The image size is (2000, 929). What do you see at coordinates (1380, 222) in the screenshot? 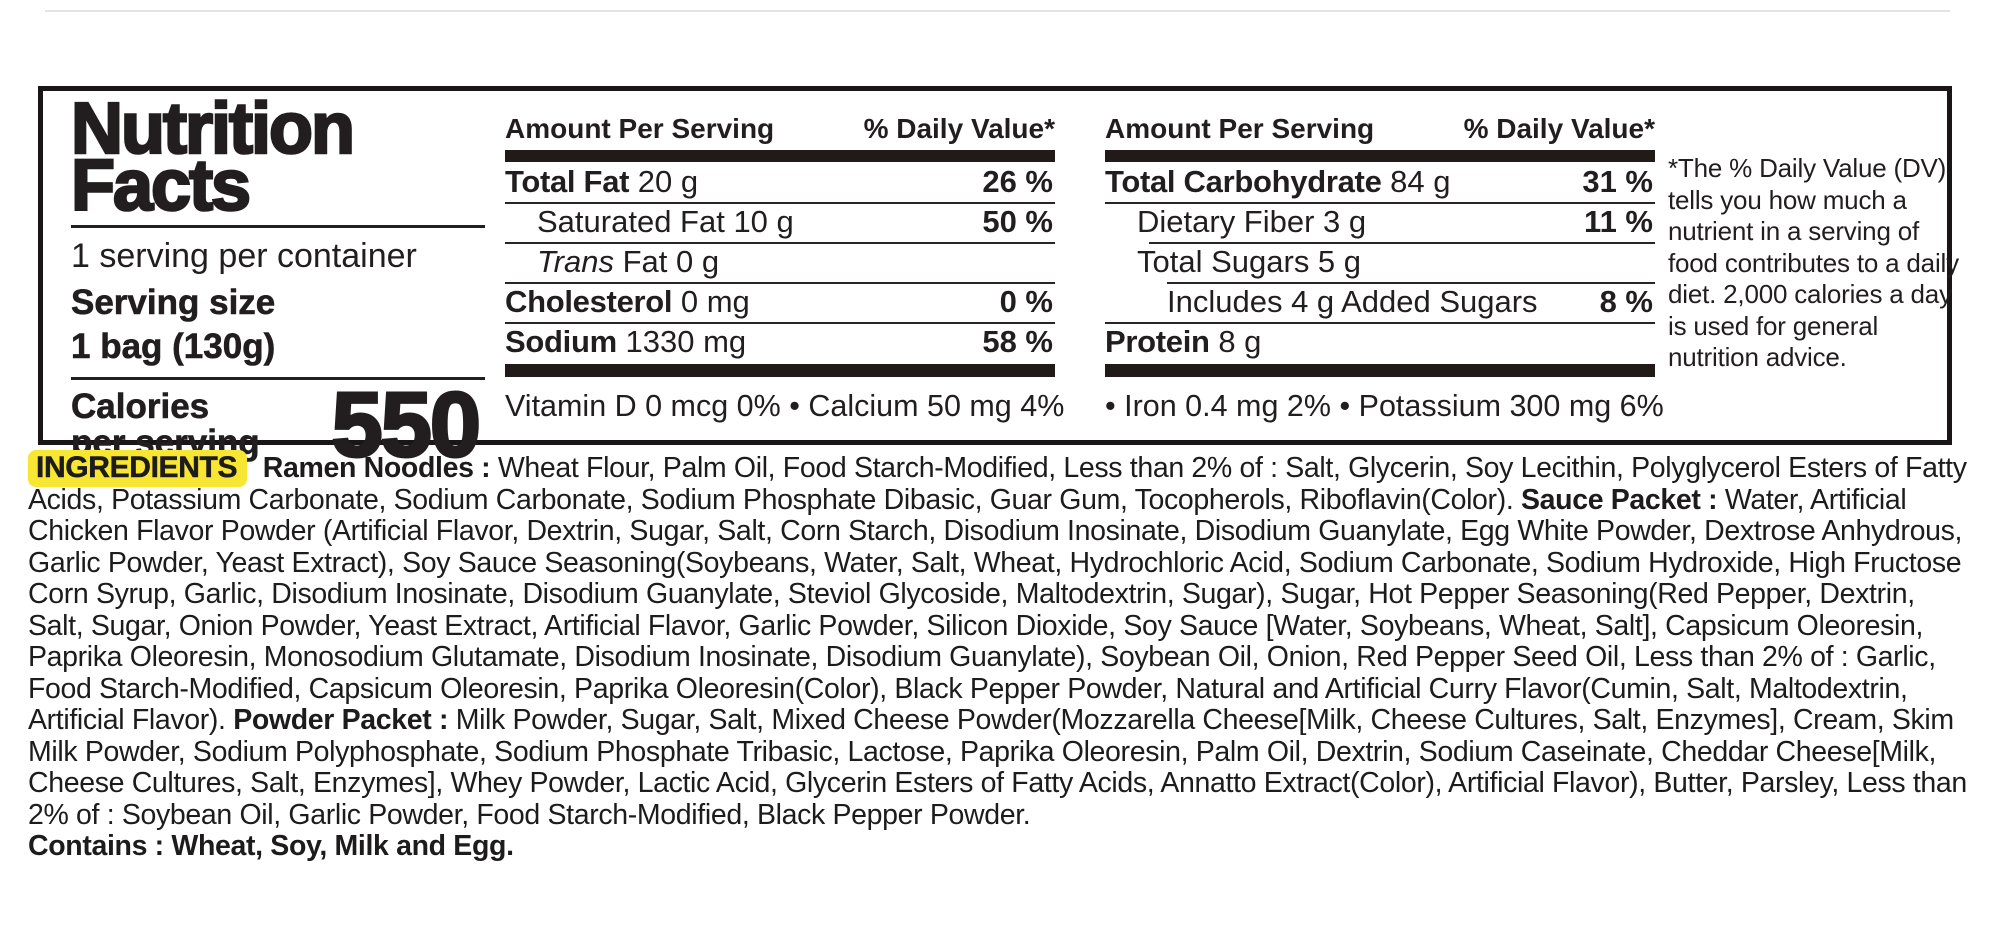
I see `nutrient-row: Dietary Fiber 3 g 11 %` at bounding box center [1380, 222].